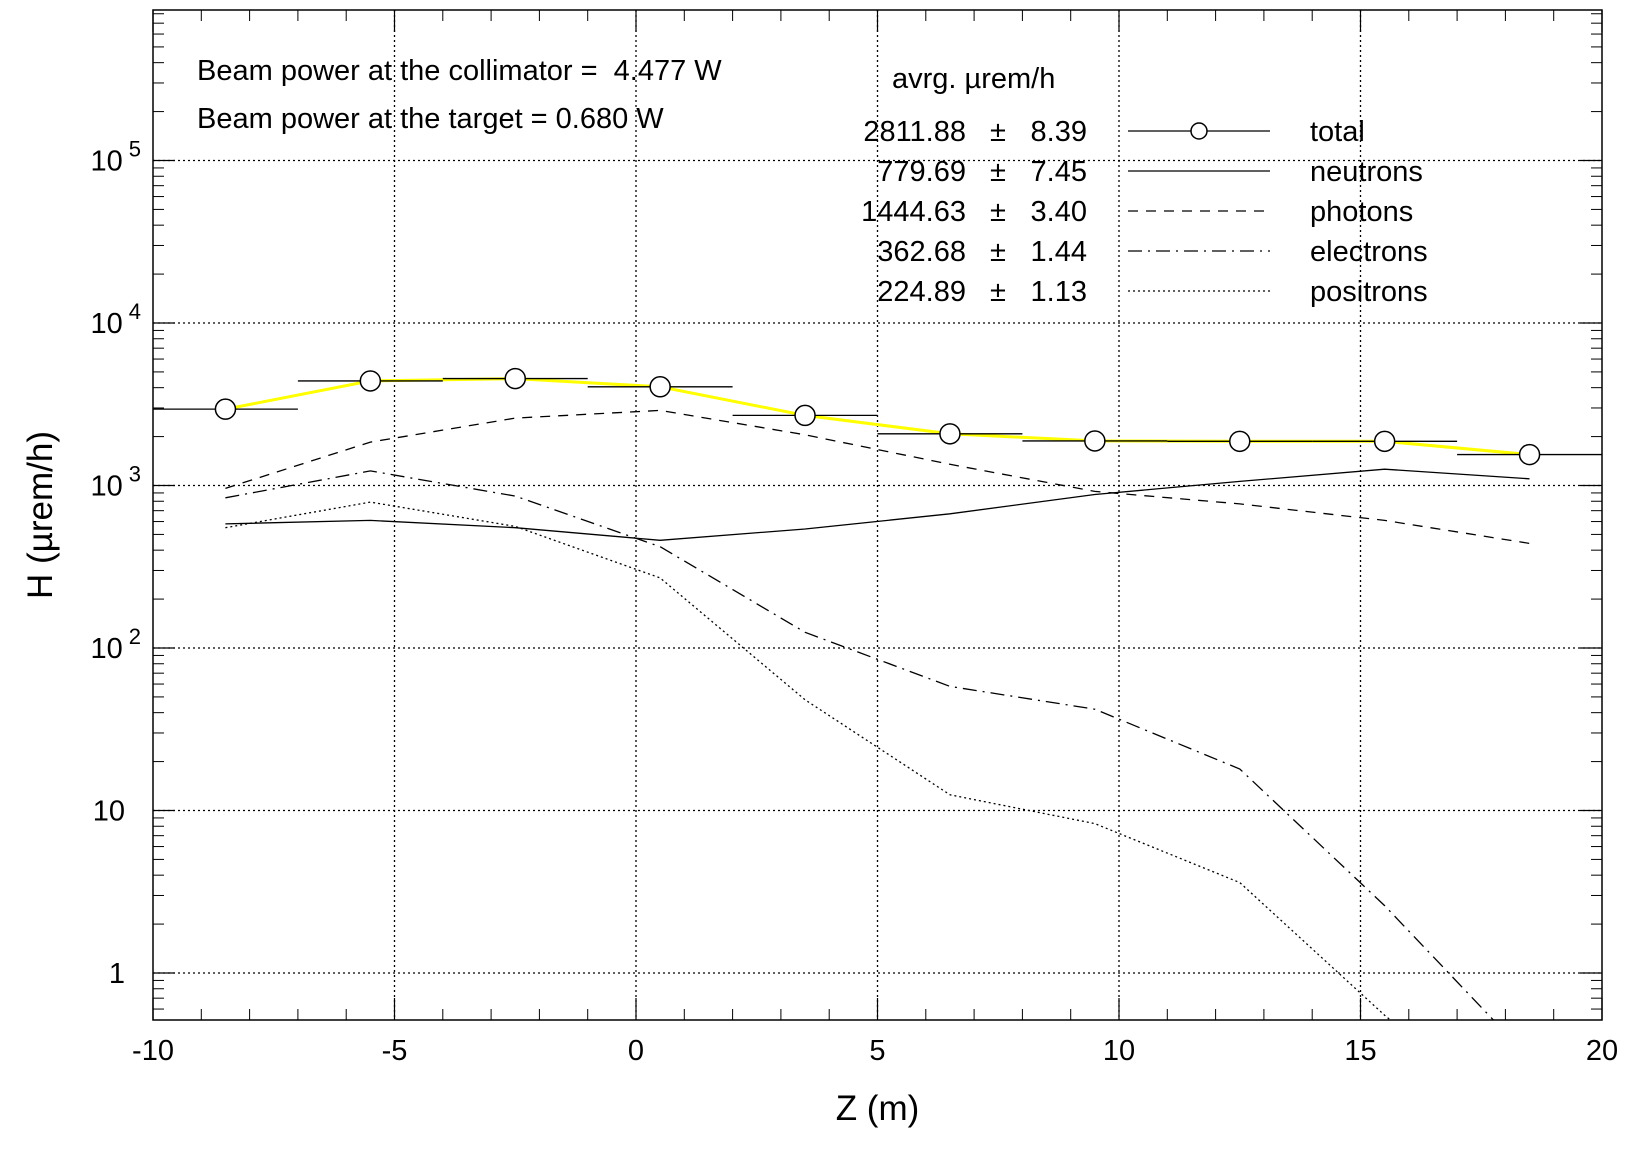 This screenshot has height=1149, width=1627. What do you see at coordinates (1199, 131) in the screenshot?
I see `legend-swatch-marker` at bounding box center [1199, 131].